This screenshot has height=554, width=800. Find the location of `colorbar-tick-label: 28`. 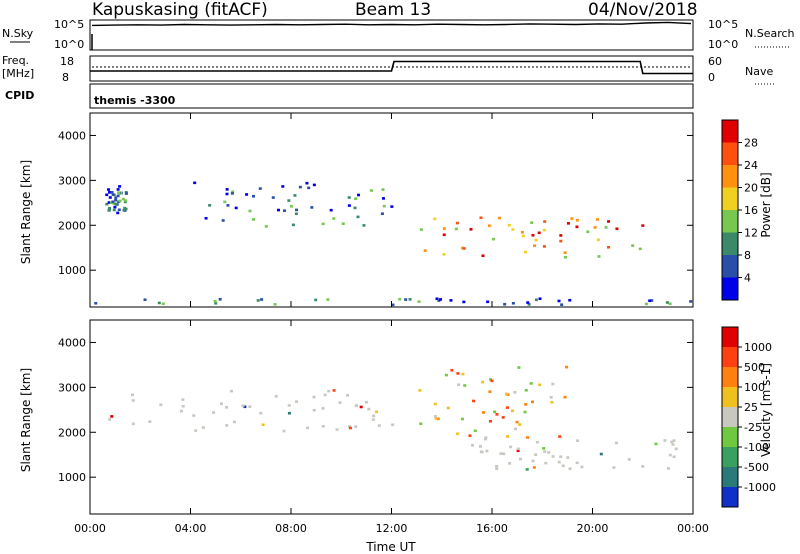

colorbar-tick-label: 28 is located at coordinates (751, 143).